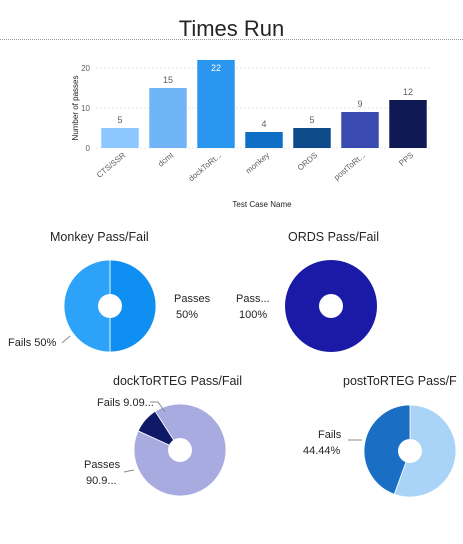 The width and height of the screenshot is (463, 544). What do you see at coordinates (263, 124) in the screenshot?
I see `bar-value-label: 4` at bounding box center [263, 124].